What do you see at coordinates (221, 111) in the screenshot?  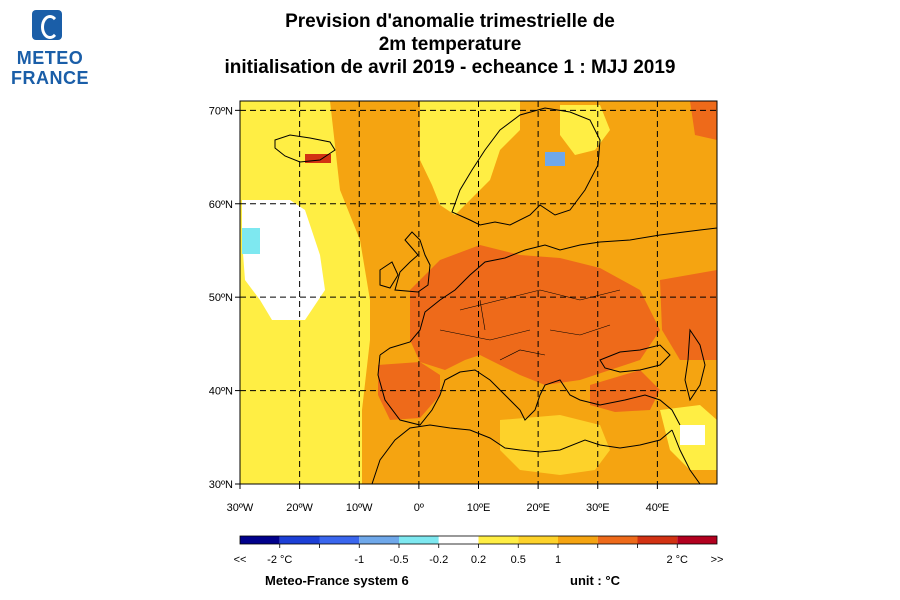 I see `lat-tick-label: 70ºN` at bounding box center [221, 111].